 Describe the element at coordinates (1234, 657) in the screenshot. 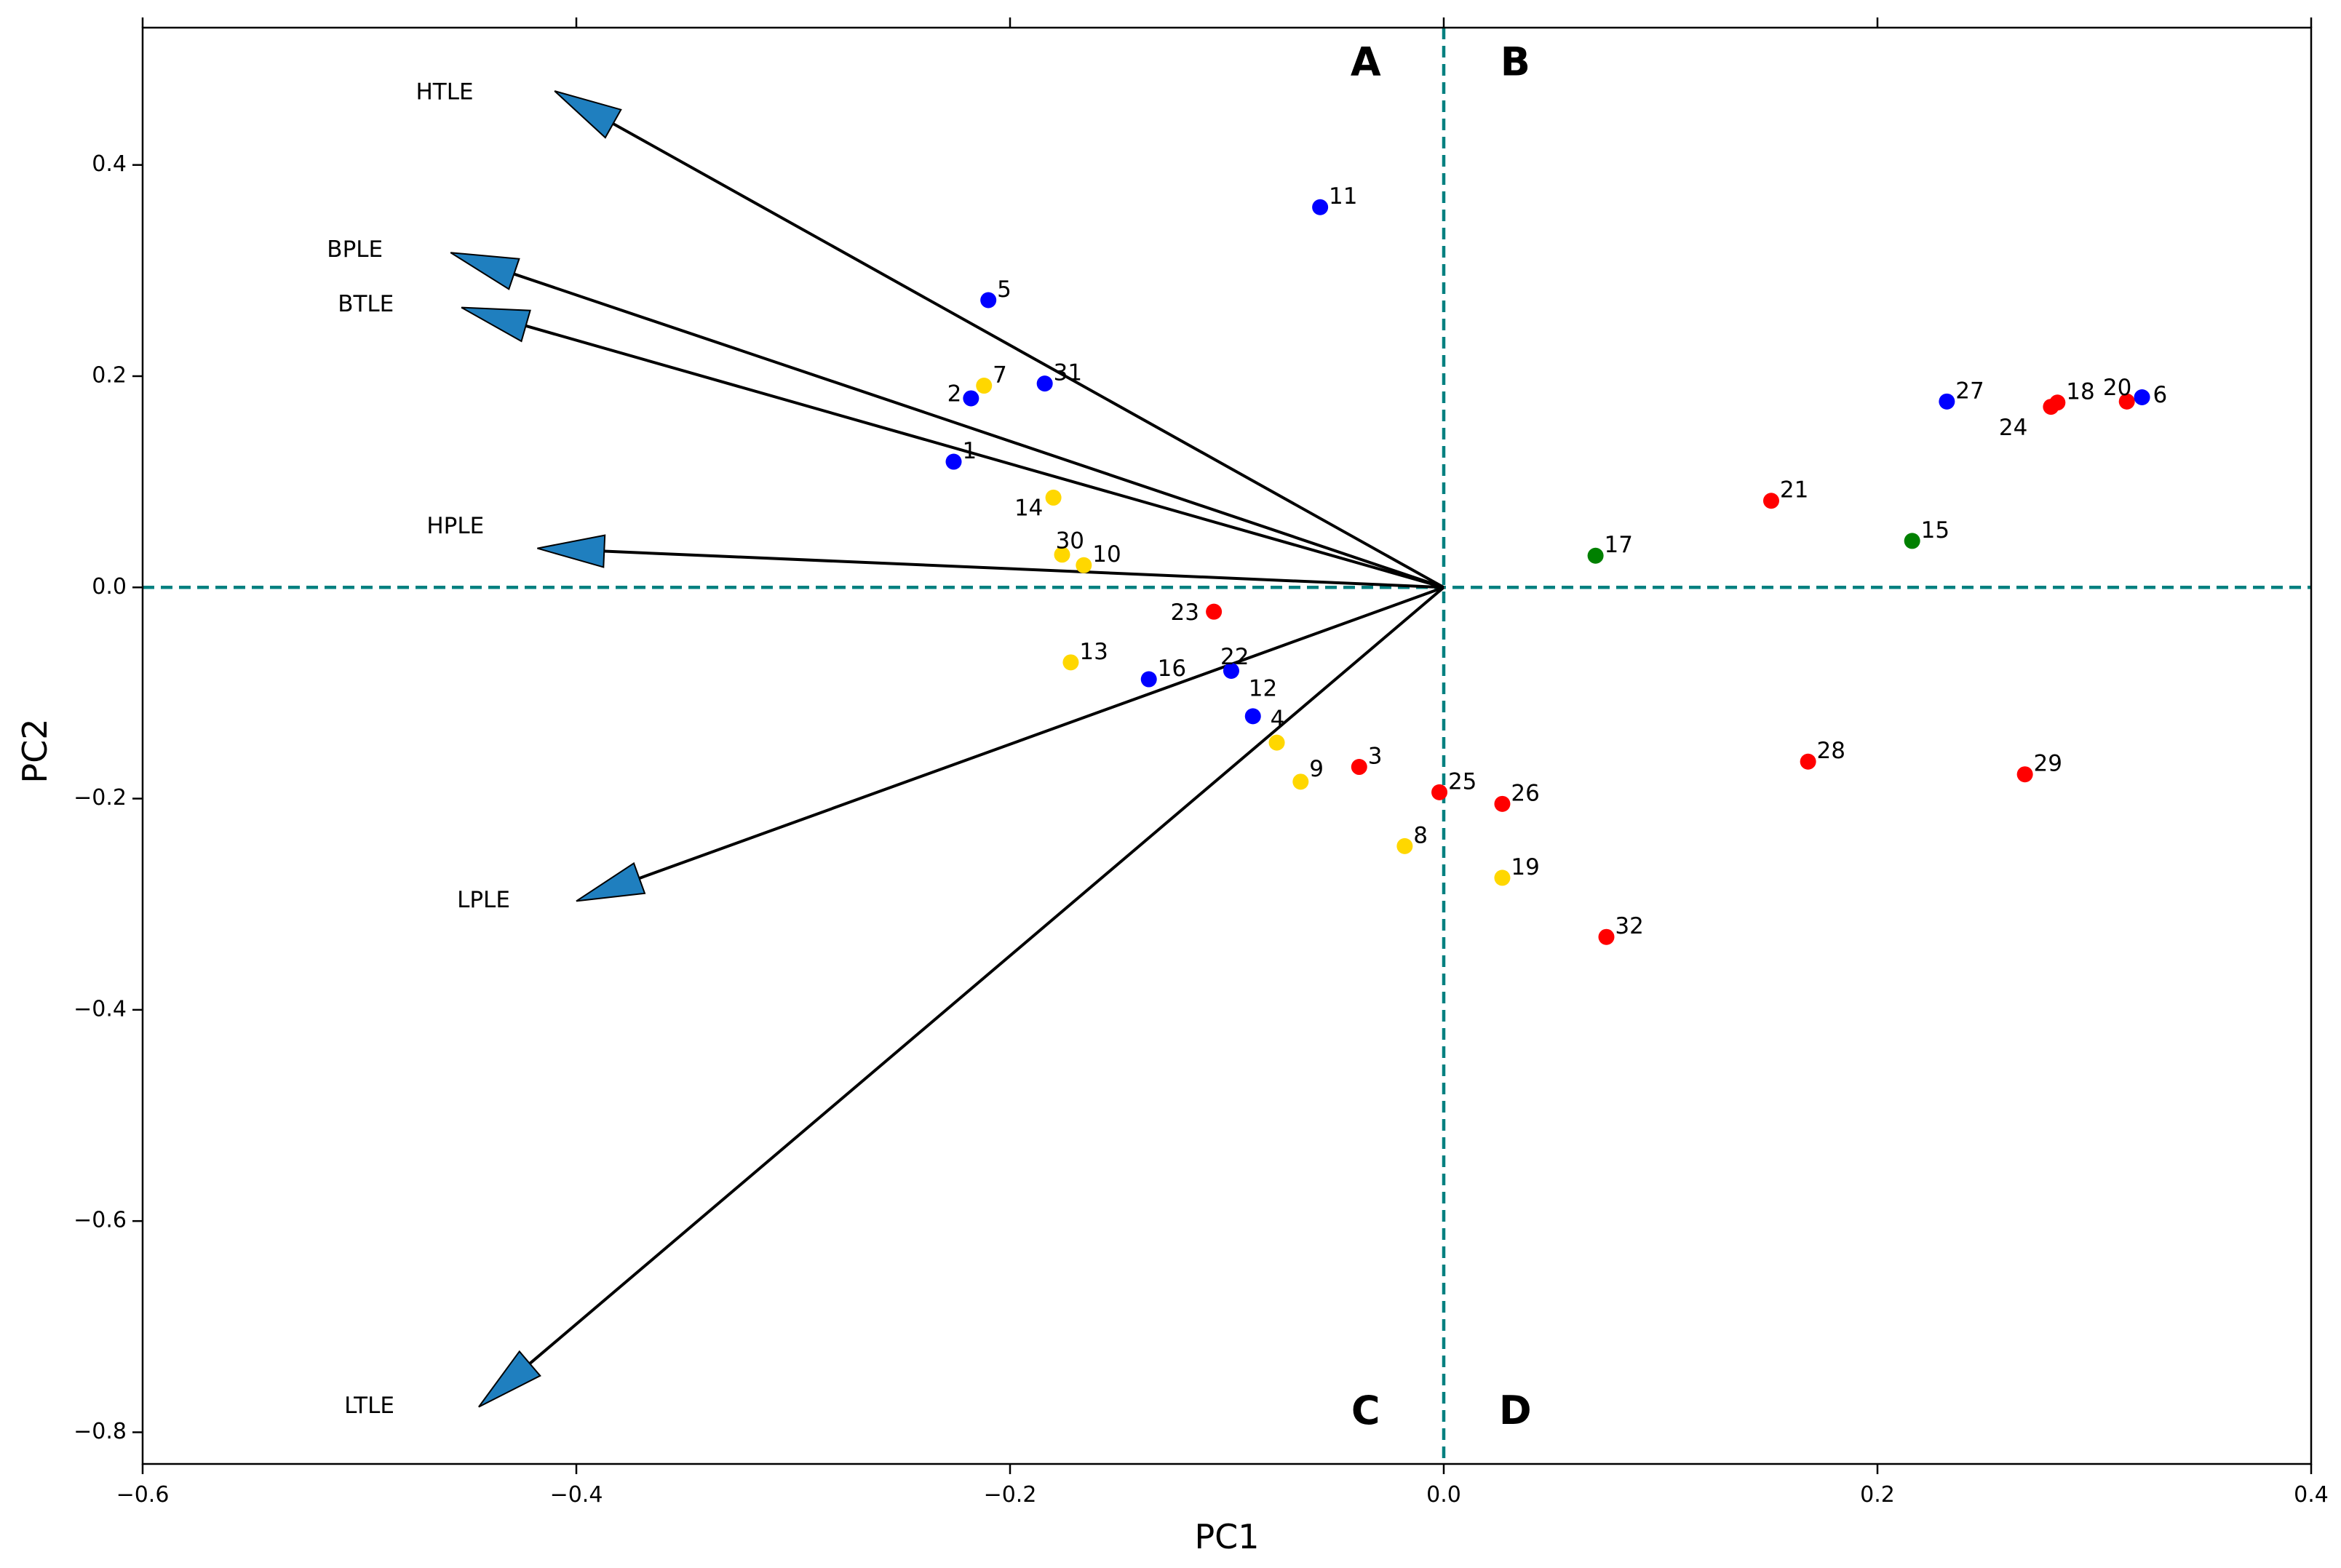

I see `data-point-label-22: 22` at that location.